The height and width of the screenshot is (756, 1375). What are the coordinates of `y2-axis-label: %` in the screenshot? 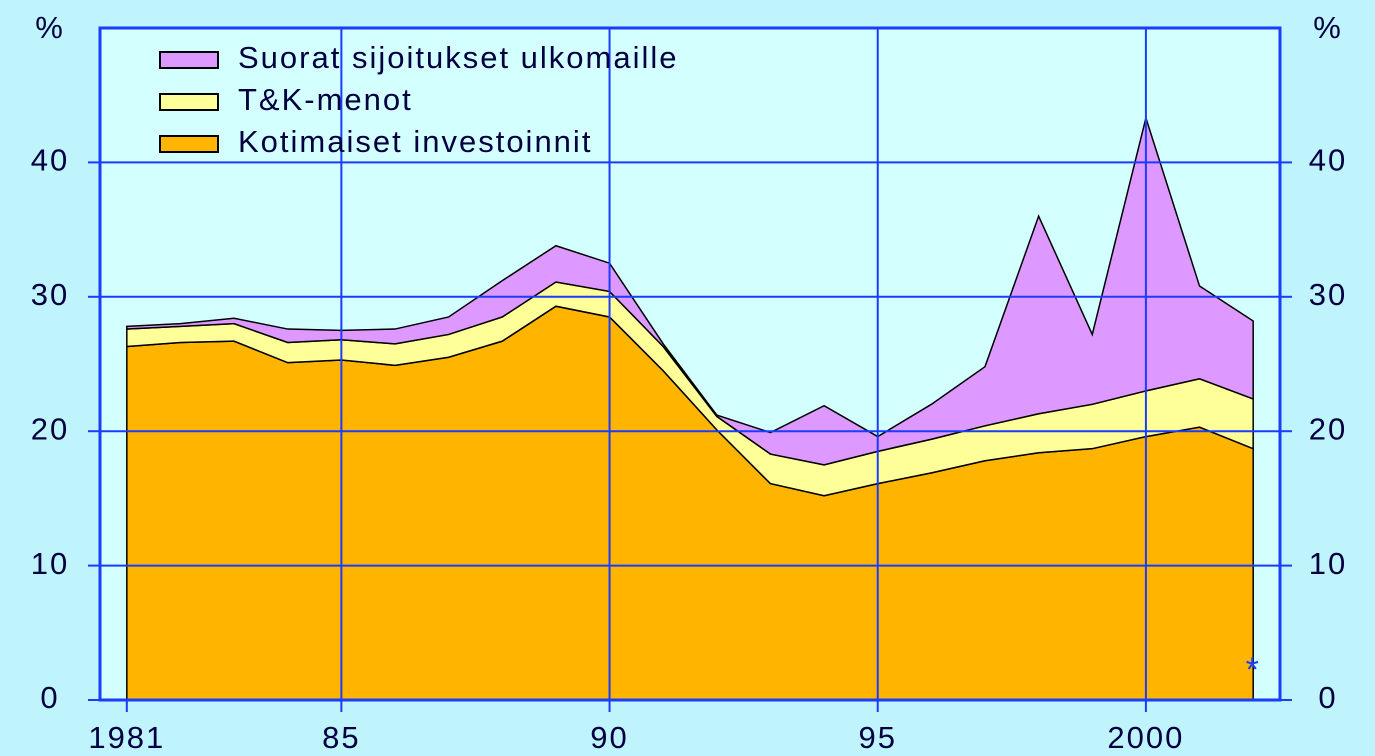 It's located at (1328, 27).